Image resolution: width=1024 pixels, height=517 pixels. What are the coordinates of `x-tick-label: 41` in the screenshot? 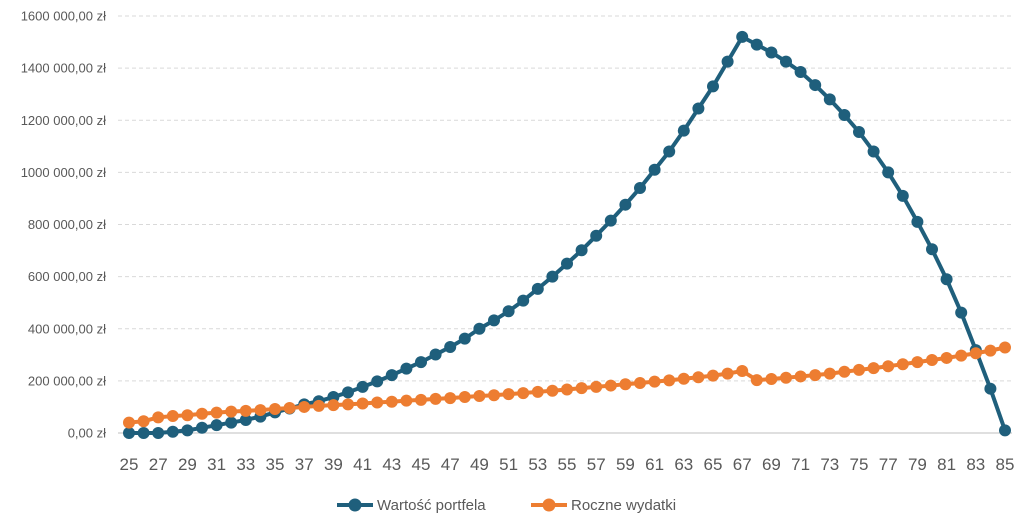 It's located at (362, 464).